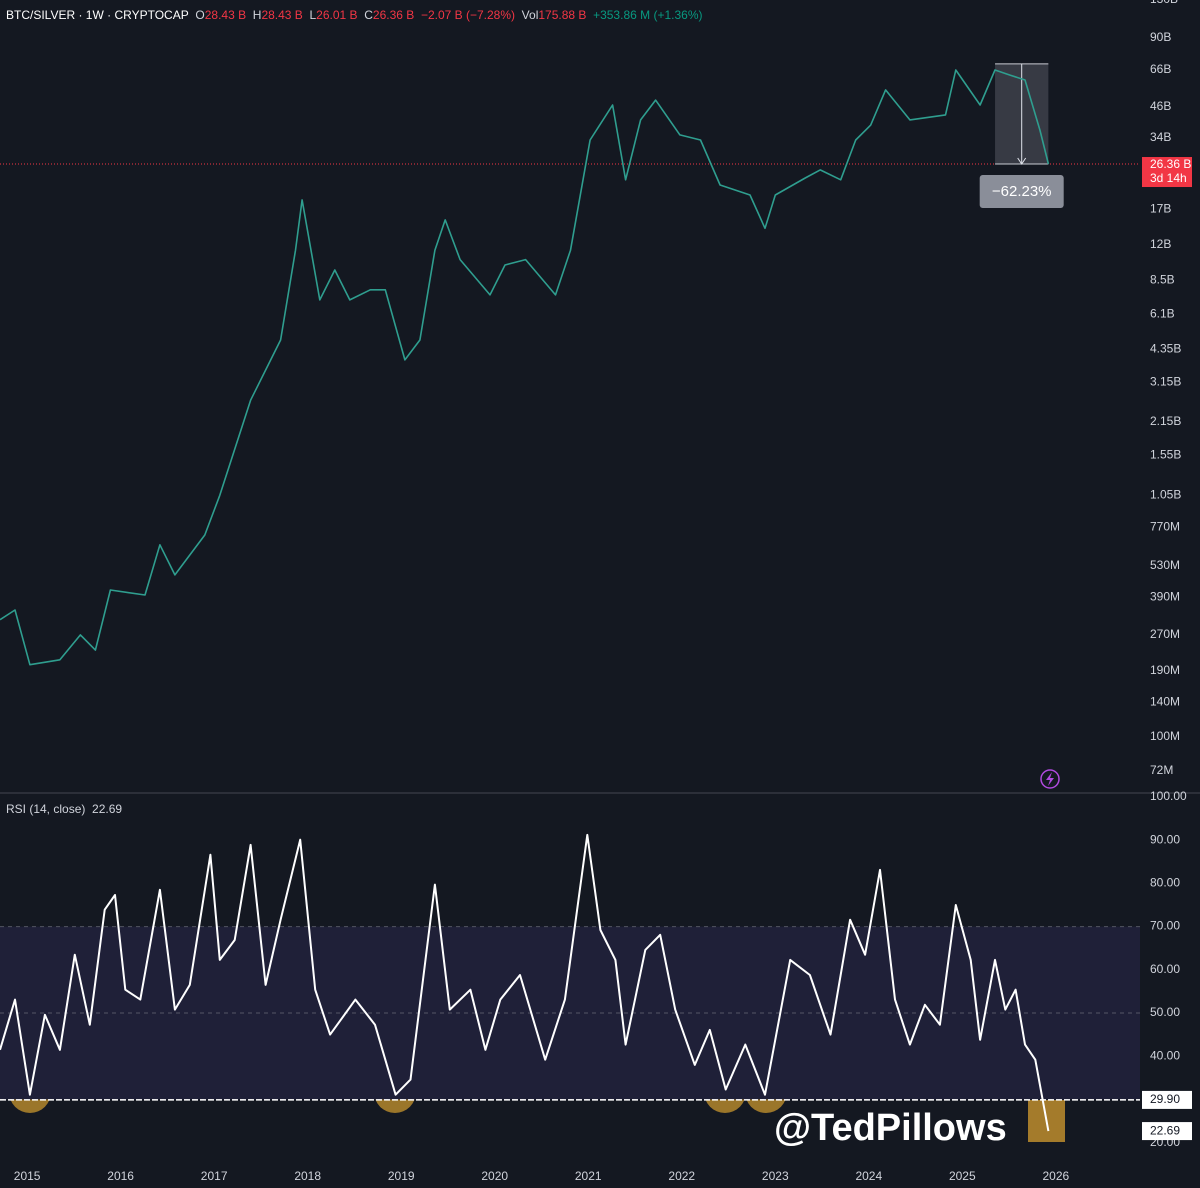  I want to click on alert-bolt, so click(1050, 779).